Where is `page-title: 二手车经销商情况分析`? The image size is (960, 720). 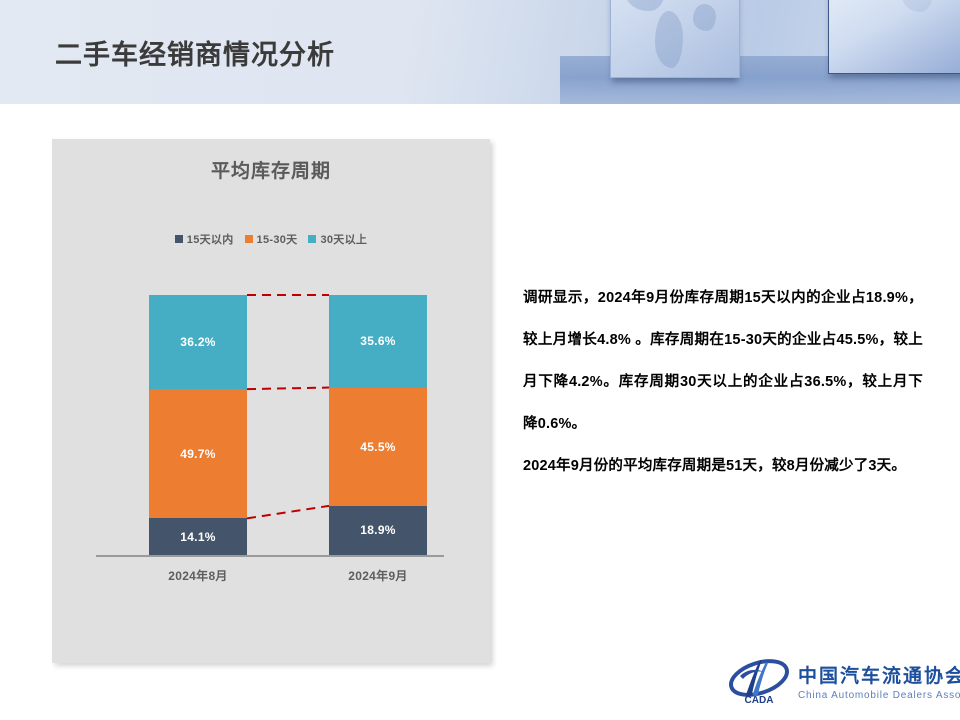
page-title: 二手车经销商情况分析 is located at coordinates (195, 55).